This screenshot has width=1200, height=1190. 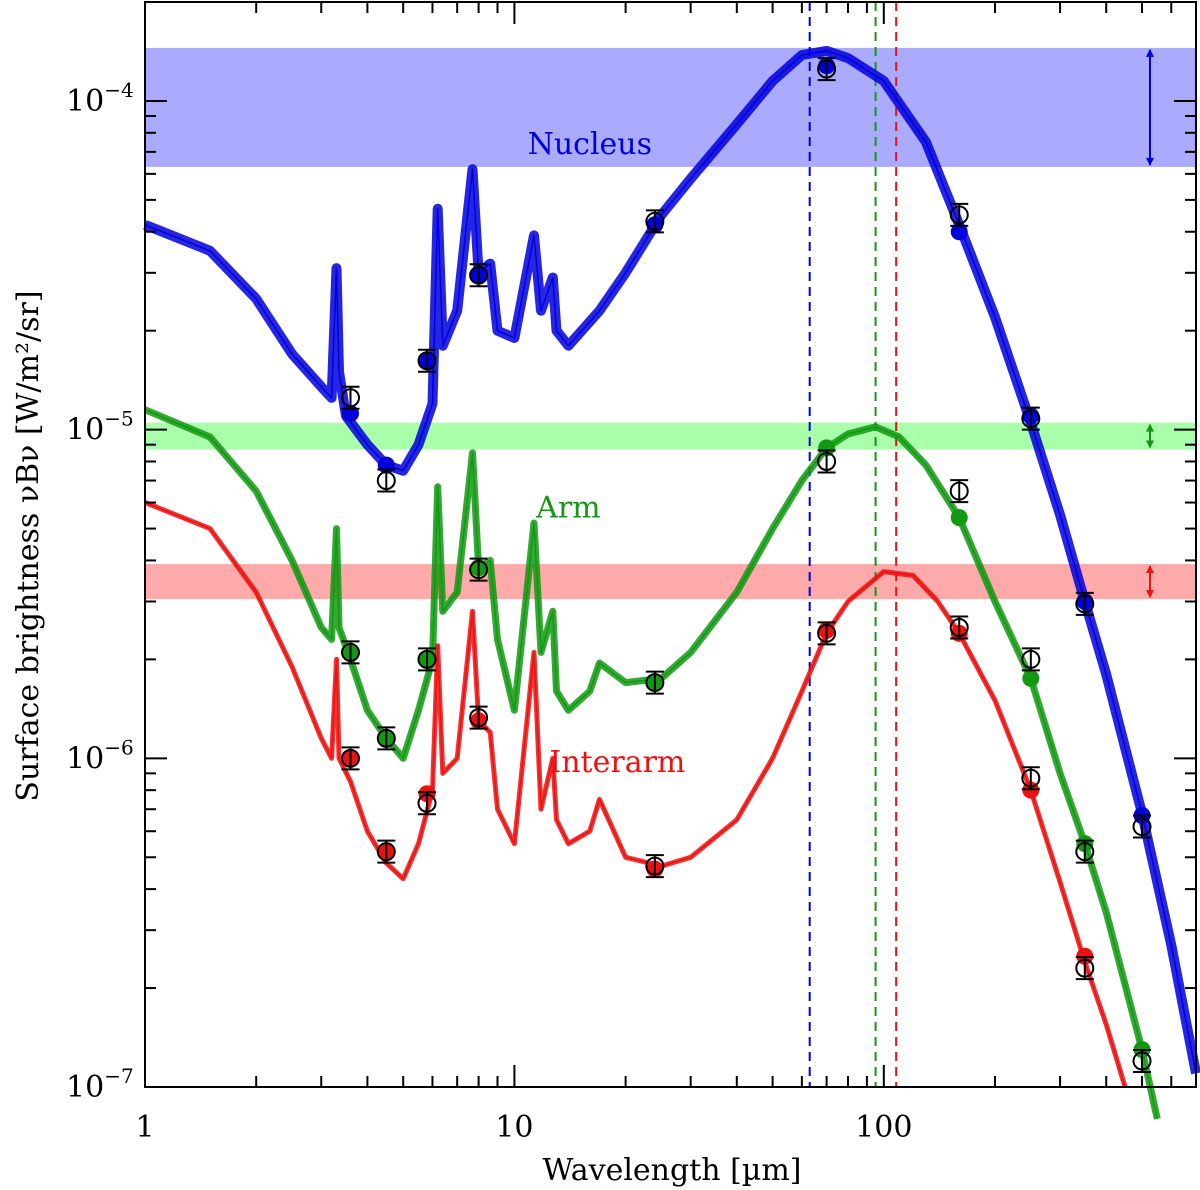 What do you see at coordinates (144, 1127) in the screenshot?
I see `x-tick-label: 1` at bounding box center [144, 1127].